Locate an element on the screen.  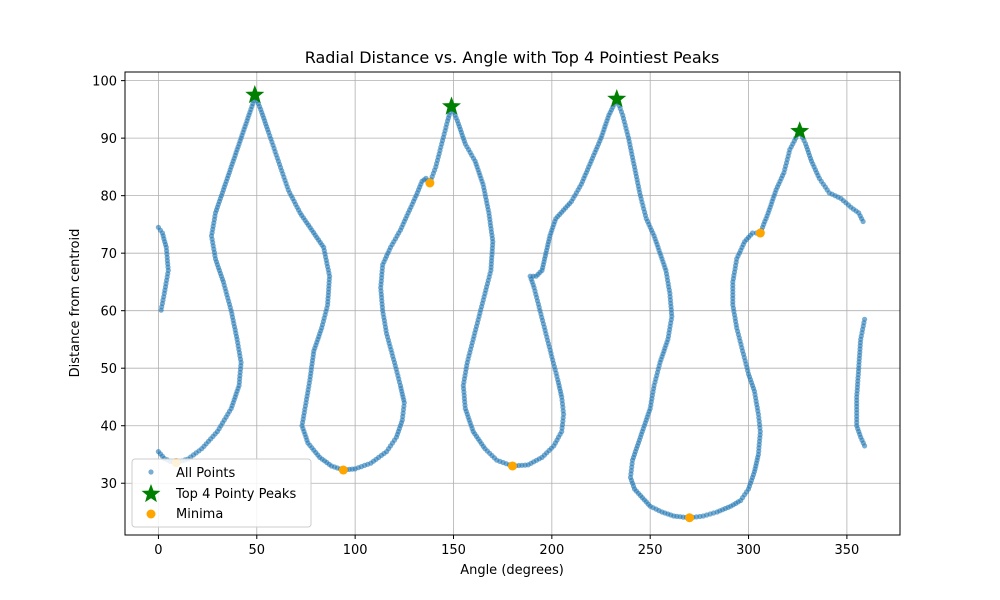
x-tick-label: 350 is located at coordinates (846, 550).